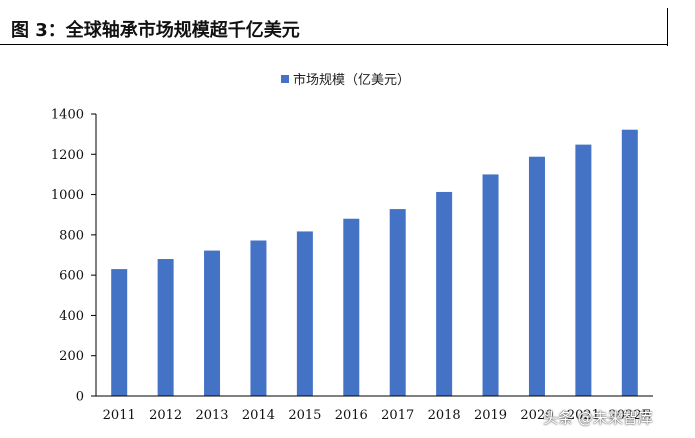 This screenshot has height=438, width=695. I want to click on bar-2021, so click(583, 270).